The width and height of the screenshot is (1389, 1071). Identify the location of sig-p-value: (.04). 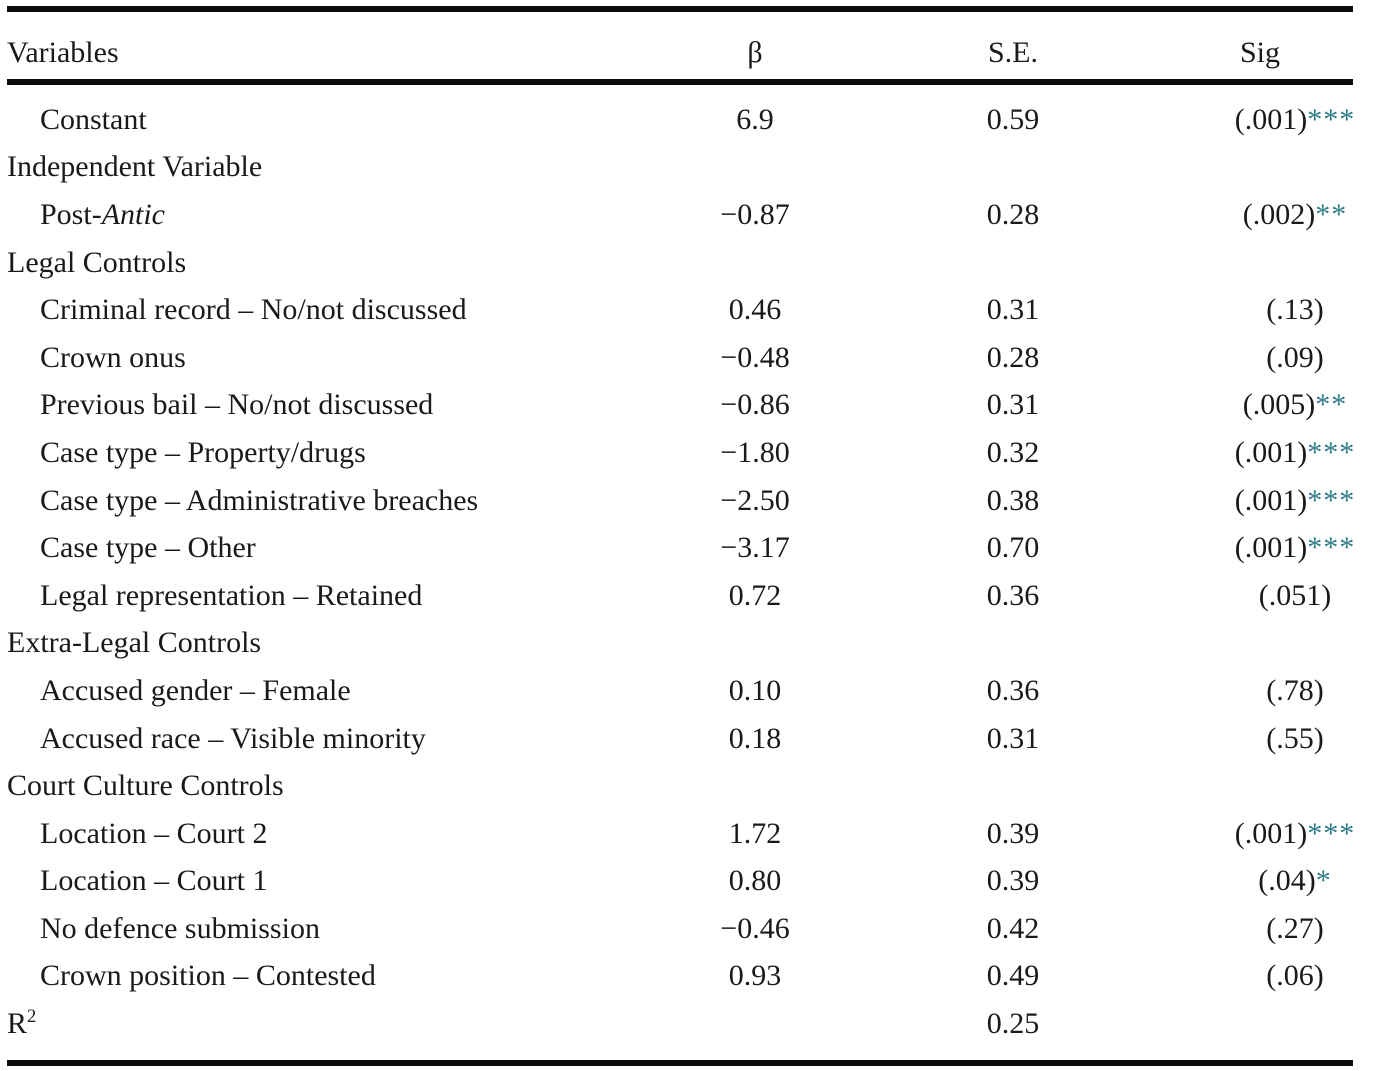
(1287, 881).